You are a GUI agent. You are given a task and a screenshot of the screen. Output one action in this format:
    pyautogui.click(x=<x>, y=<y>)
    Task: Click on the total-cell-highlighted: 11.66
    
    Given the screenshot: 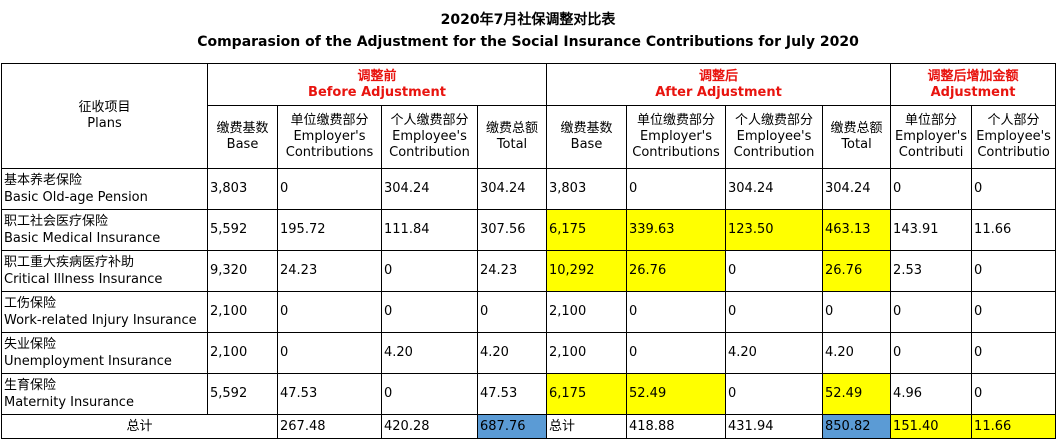 What is the action you would take?
    pyautogui.click(x=1013, y=426)
    